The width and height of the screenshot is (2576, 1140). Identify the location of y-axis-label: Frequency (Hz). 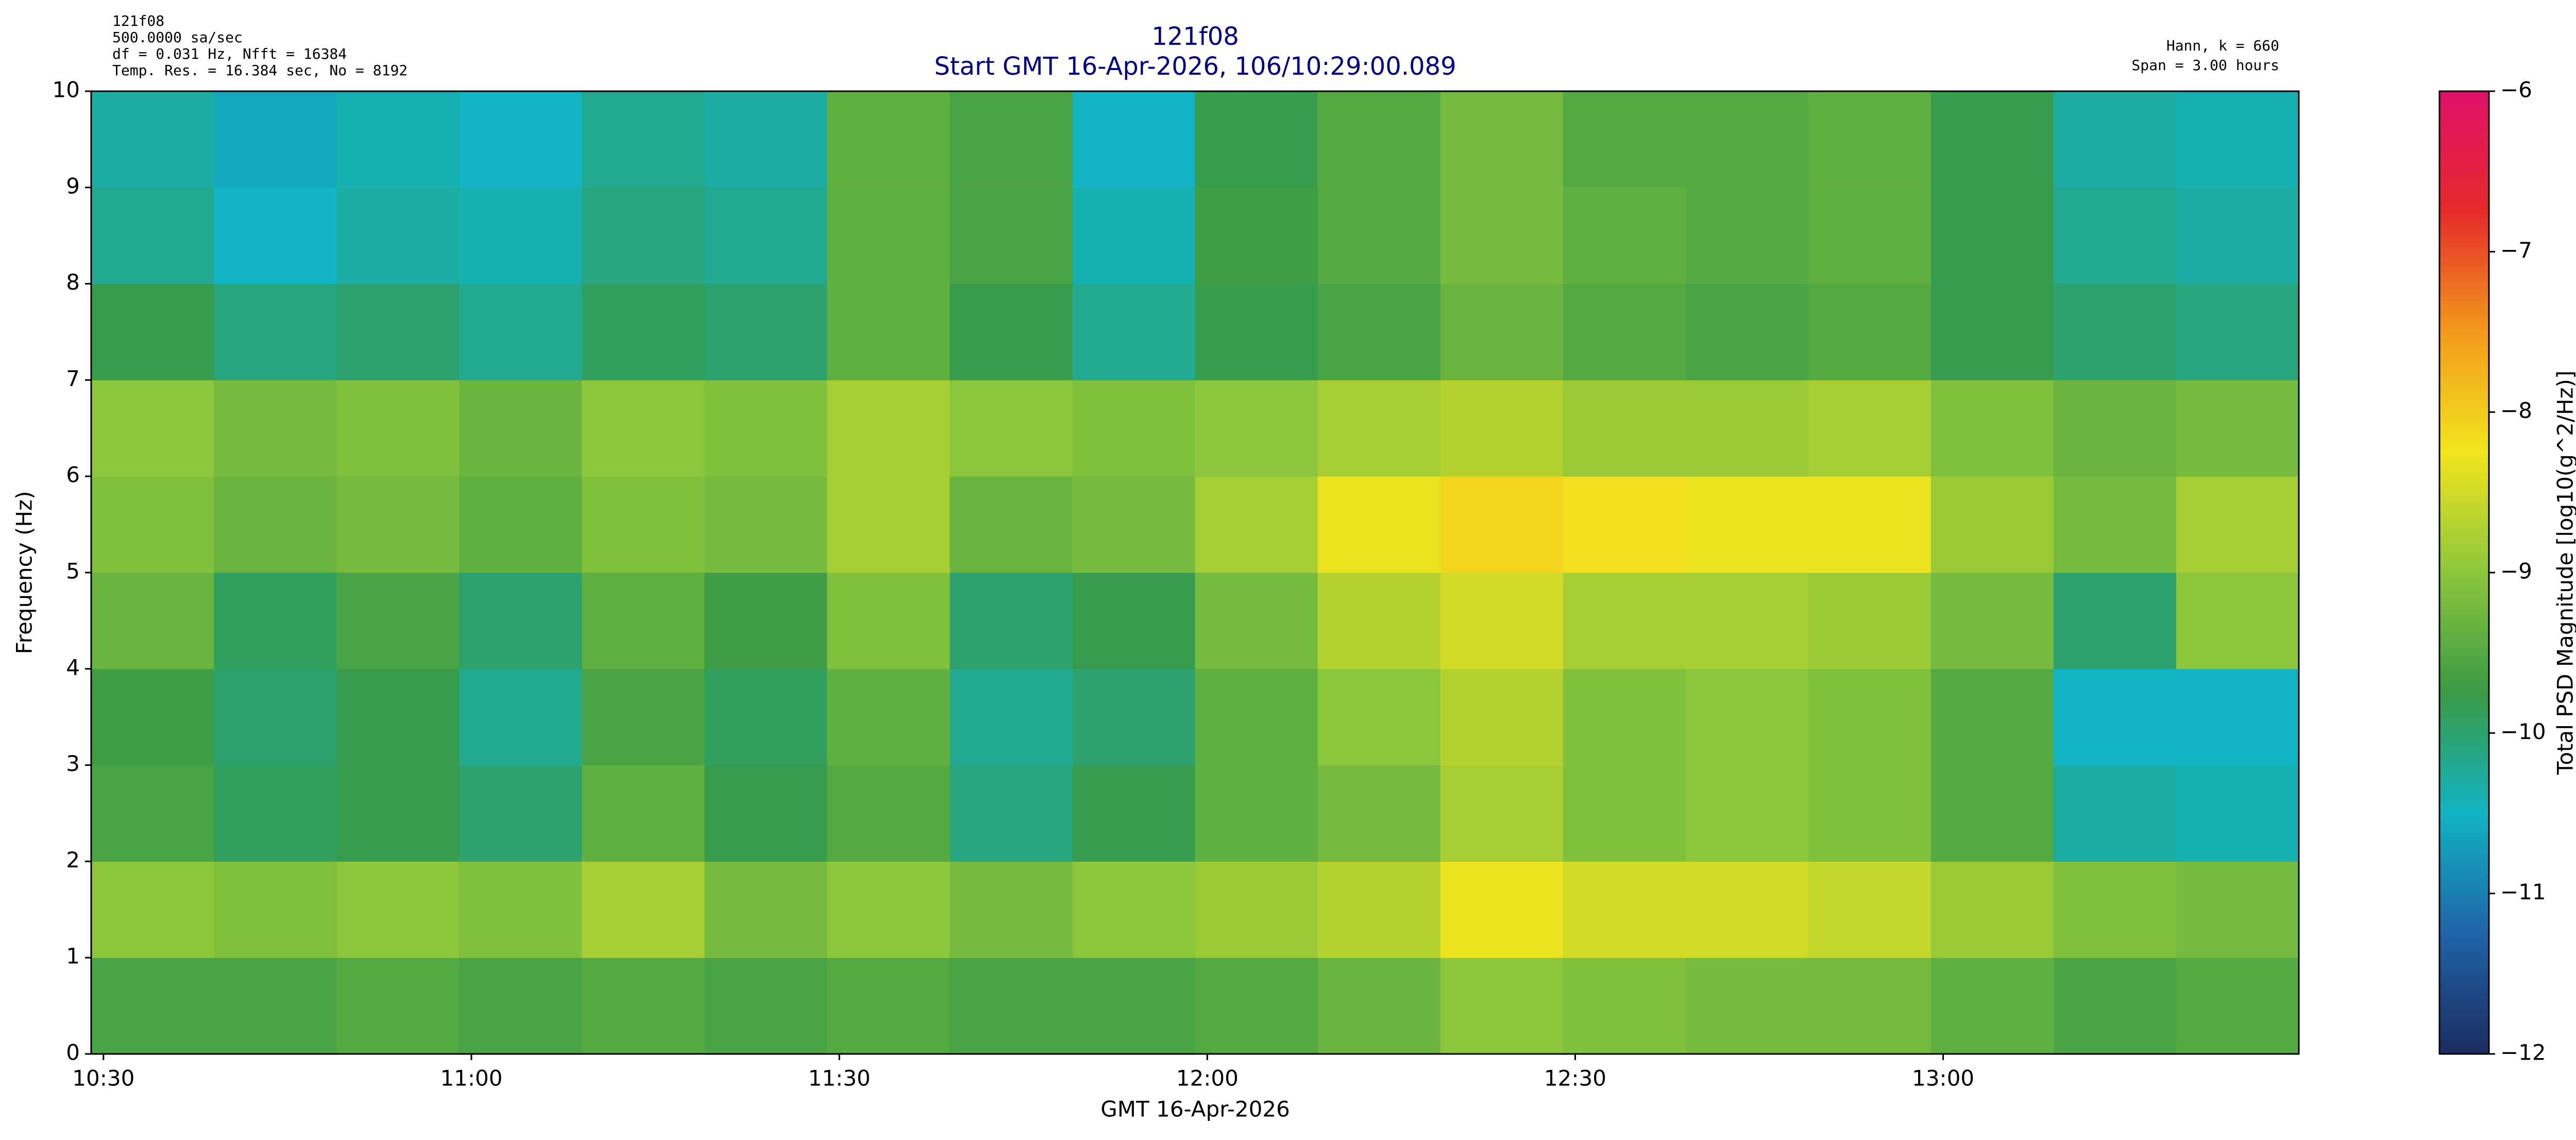
(24, 573).